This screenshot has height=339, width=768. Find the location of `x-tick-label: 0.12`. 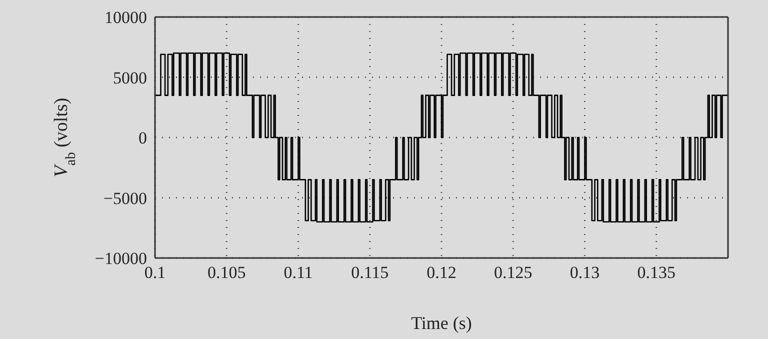

x-tick-label: 0.12 is located at coordinates (441, 272).